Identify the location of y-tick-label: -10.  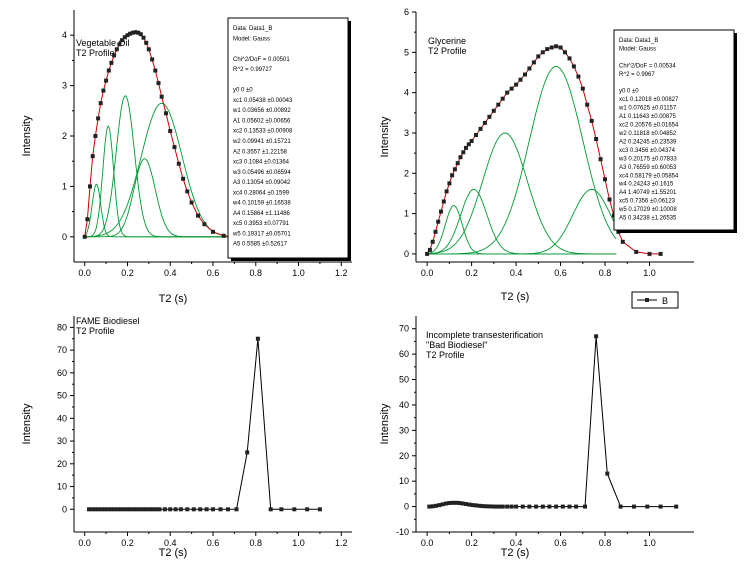
(402, 532).